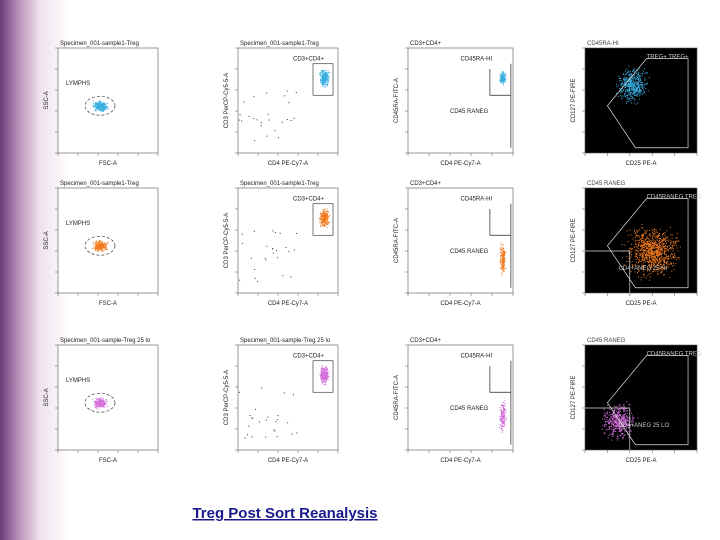  Describe the element at coordinates (674, 198) in the screenshot. I see `gate-label: CD45RANEG TREG` at that location.